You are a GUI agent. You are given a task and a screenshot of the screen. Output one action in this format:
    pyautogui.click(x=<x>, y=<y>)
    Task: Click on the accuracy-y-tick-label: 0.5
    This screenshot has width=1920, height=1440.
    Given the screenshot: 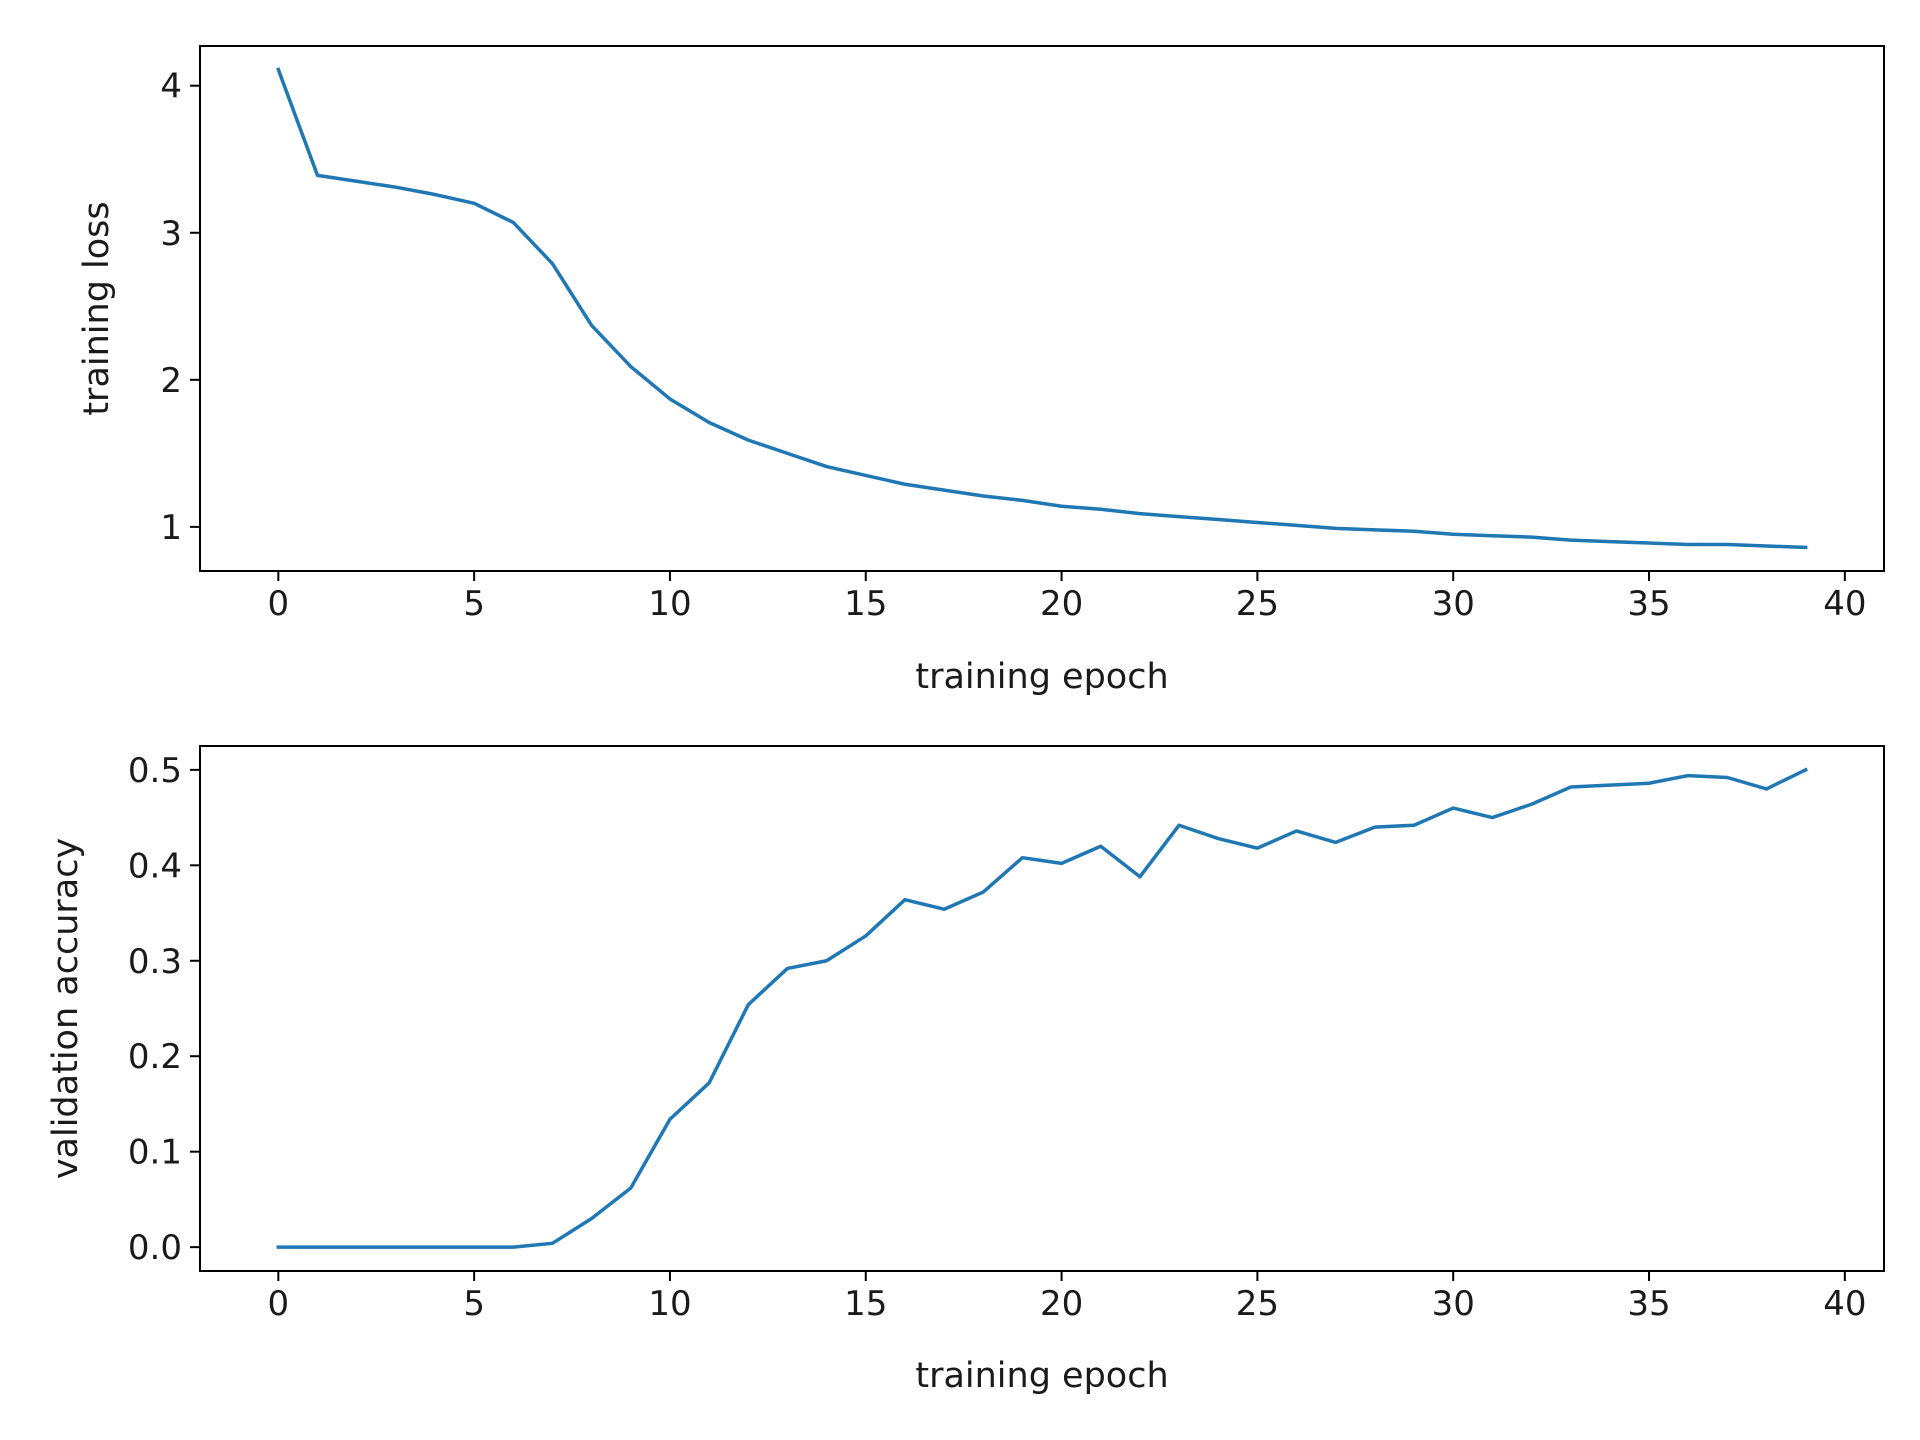 What is the action you would take?
    pyautogui.click(x=155, y=771)
    